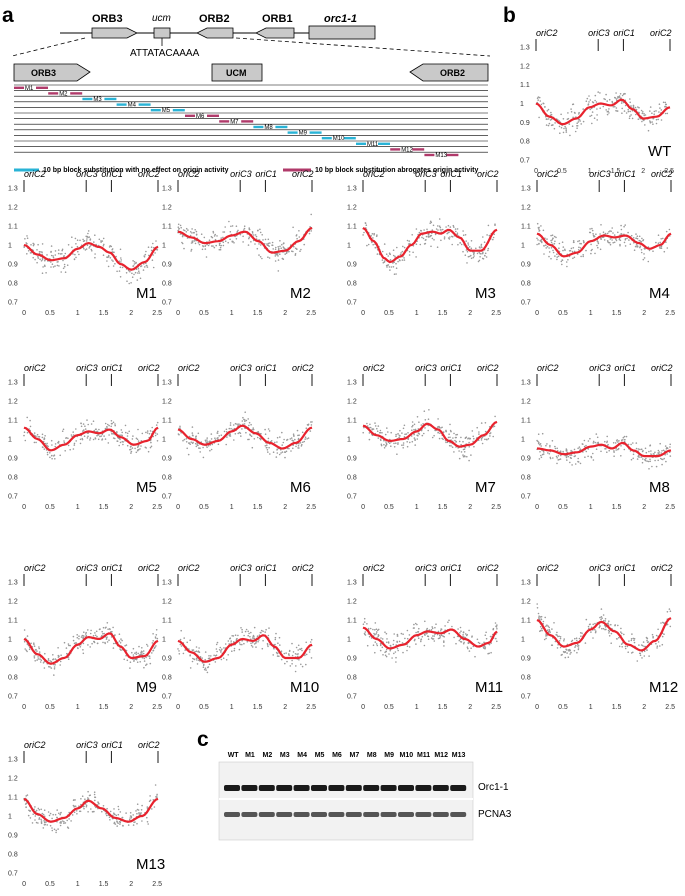 This screenshot has width=685, height=896. What do you see at coordinates (452, 73) in the screenshot?
I see `zoom-orb2-label: ORB2` at bounding box center [452, 73].